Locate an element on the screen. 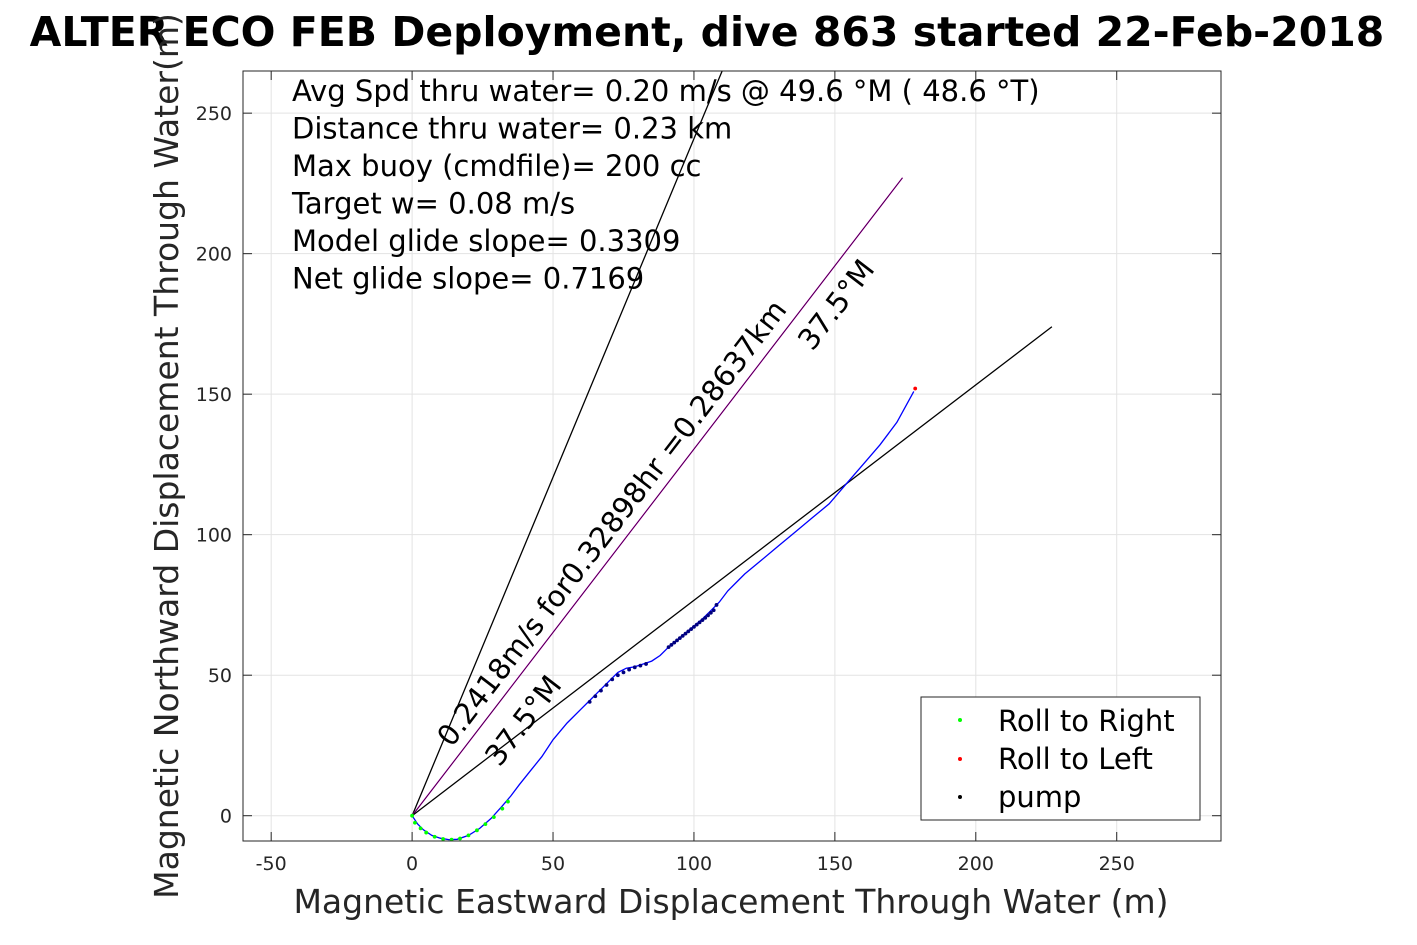 The height and width of the screenshot is (945, 1417). legend: Roll to Right Roll to Left pump is located at coordinates (1060, 758).